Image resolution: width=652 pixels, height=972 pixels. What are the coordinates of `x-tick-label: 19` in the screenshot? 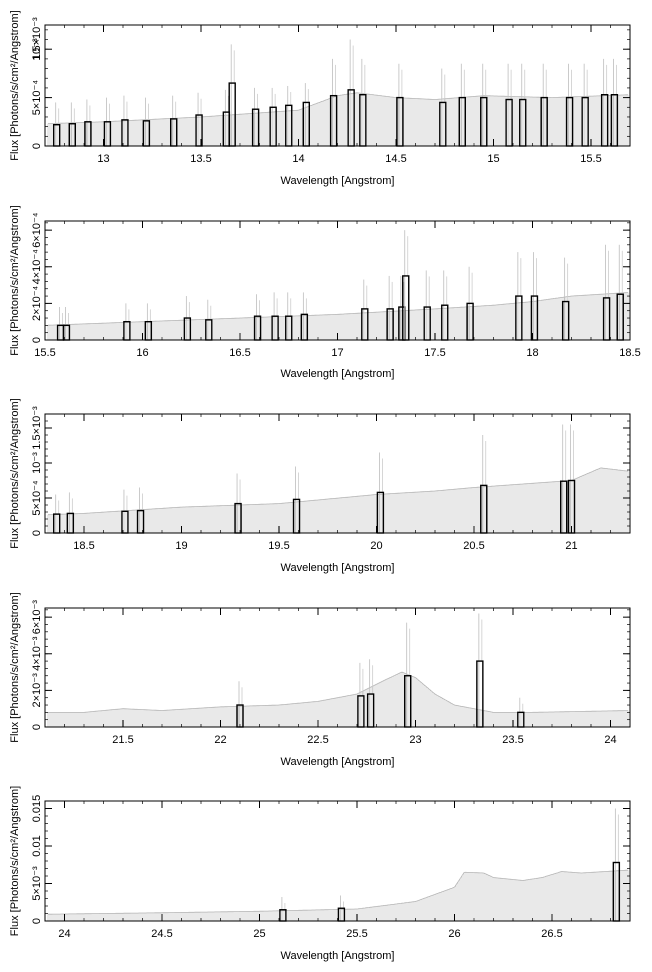 It's located at (181, 546).